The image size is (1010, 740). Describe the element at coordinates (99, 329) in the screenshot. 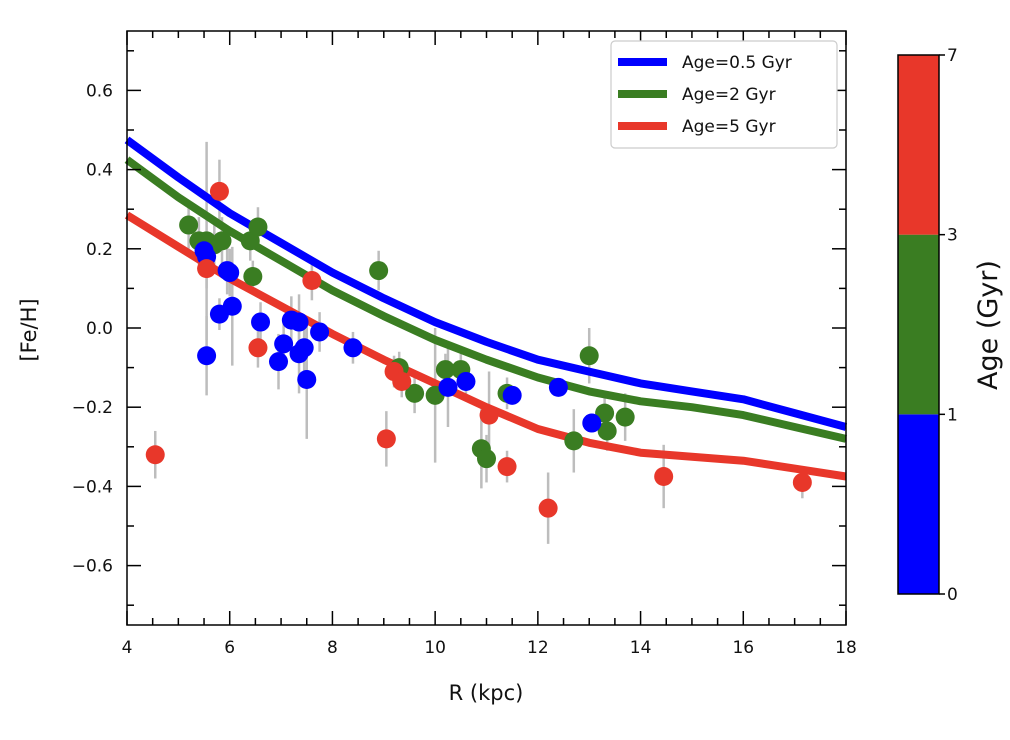

I see `y-tick-label: 0.0` at that location.